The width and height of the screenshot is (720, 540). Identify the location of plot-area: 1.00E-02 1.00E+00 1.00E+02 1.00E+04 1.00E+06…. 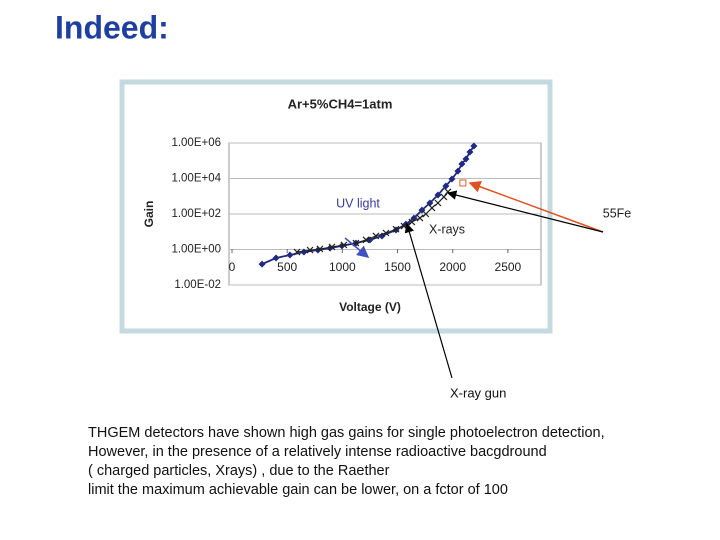
(356, 214).